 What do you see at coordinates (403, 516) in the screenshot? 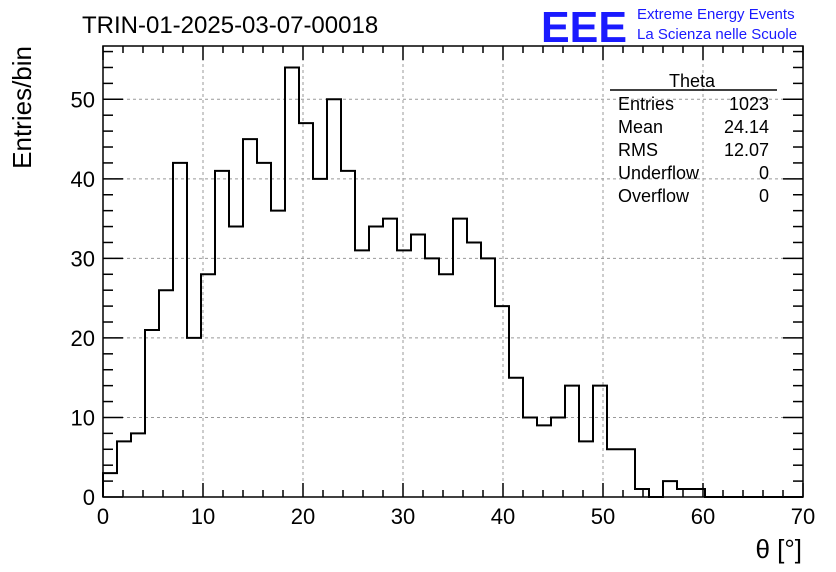
I see `x-tick-label: 30` at bounding box center [403, 516].